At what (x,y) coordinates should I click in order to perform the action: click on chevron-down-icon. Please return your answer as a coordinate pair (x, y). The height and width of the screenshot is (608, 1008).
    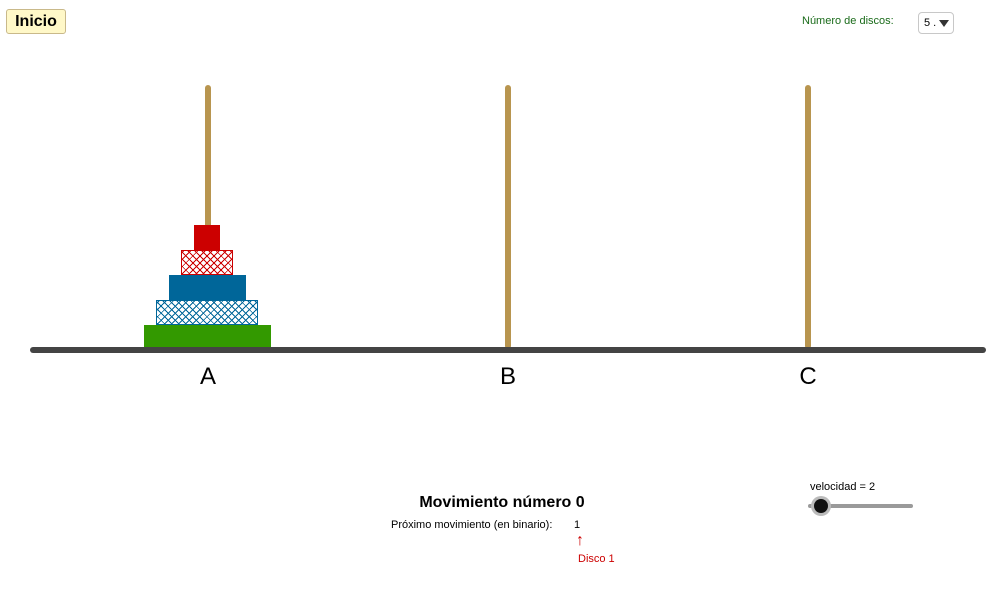
    Looking at the image, I should click on (944, 23).